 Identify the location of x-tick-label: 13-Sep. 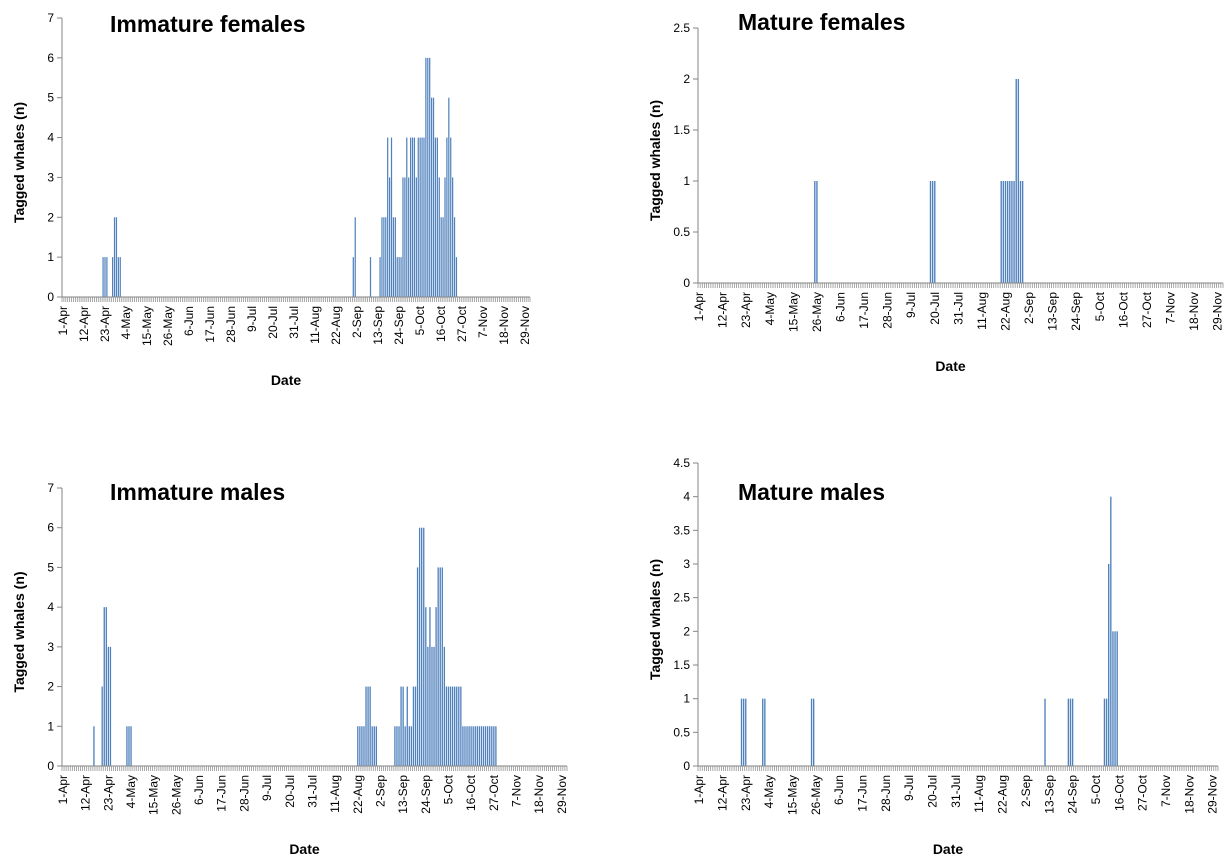
(378, 325).